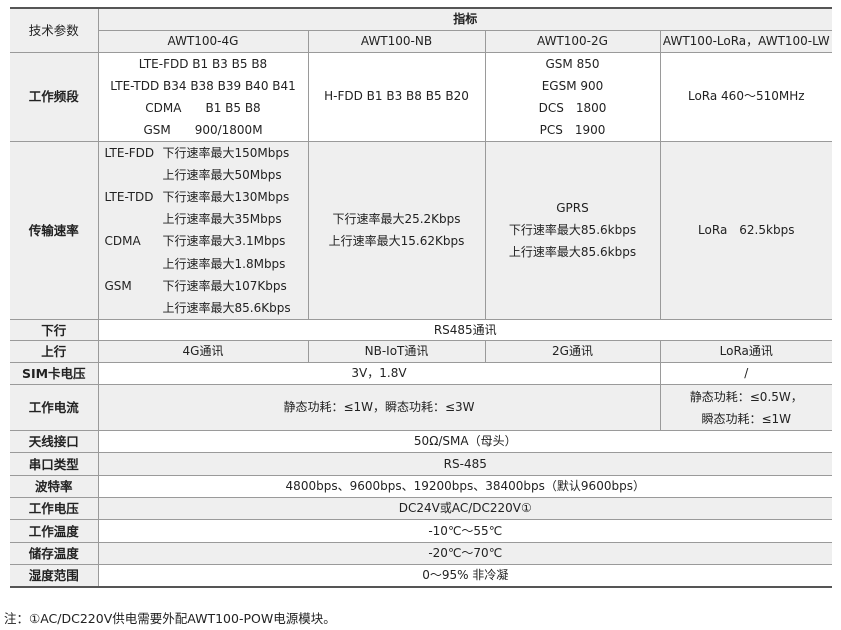  Describe the element at coordinates (54, 509) in the screenshot. I see `voltage-label: 工作电压` at that location.